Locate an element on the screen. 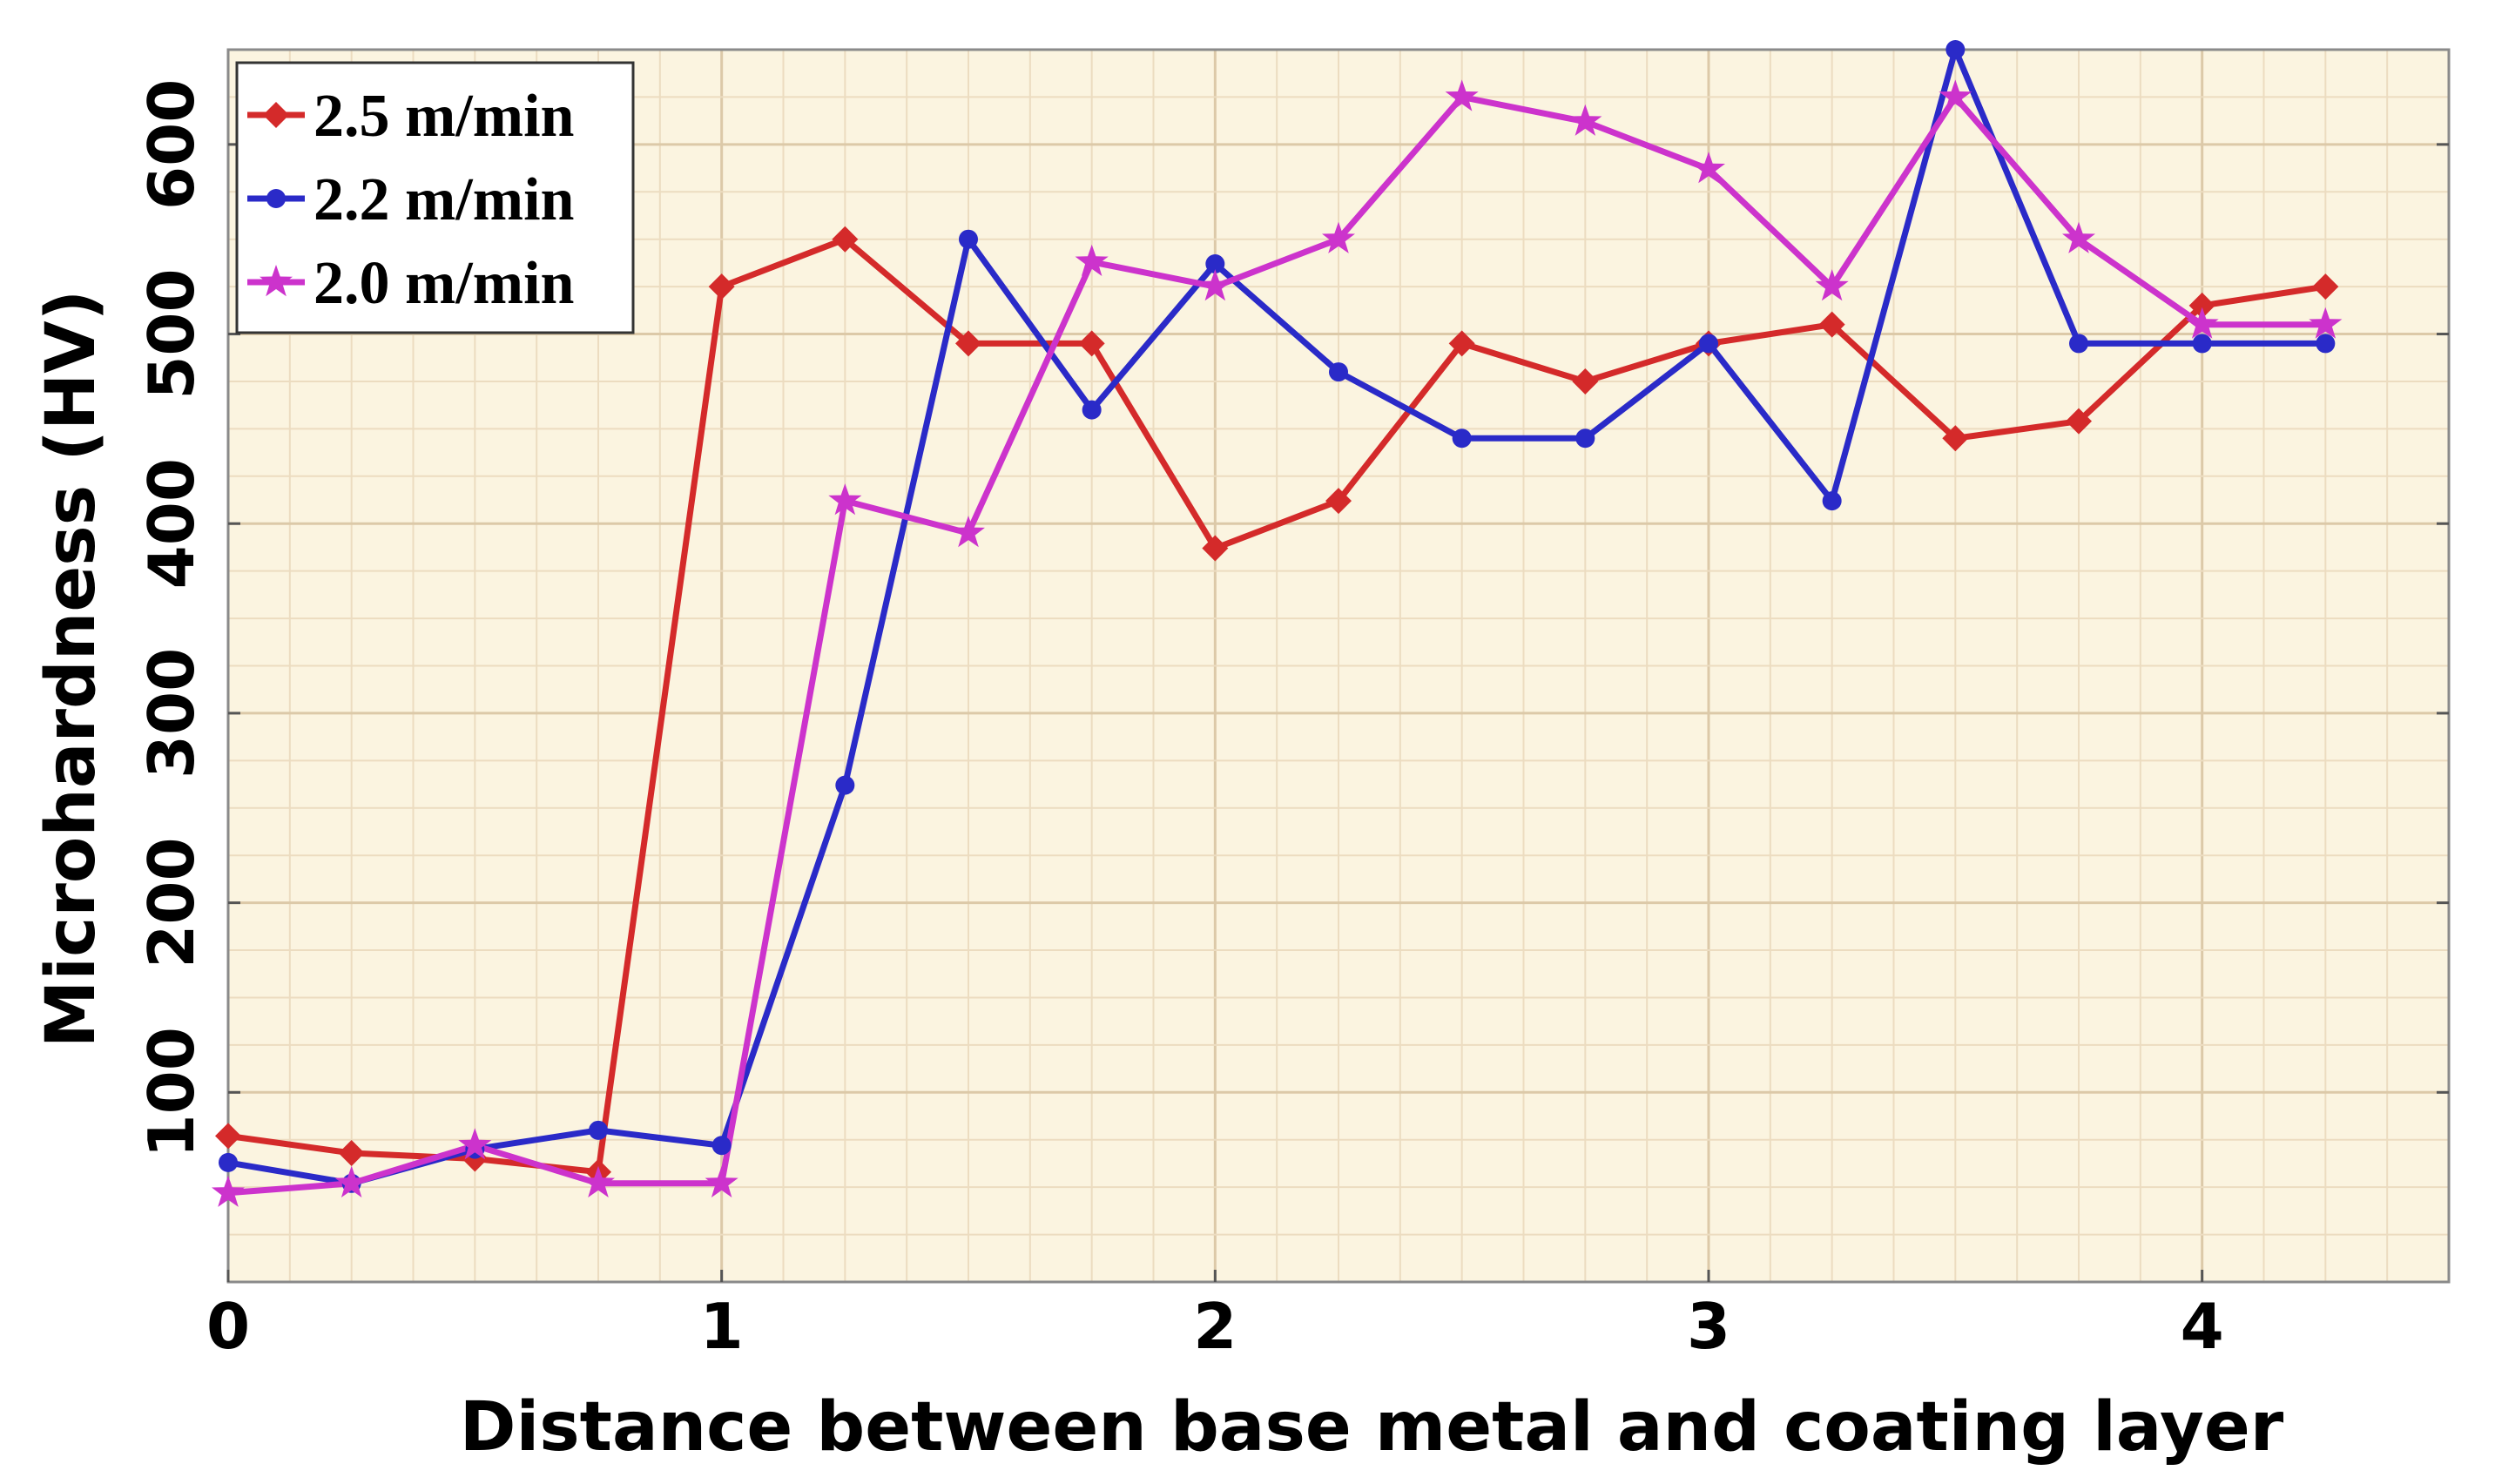  y-axis-title: Microhardness (HV) is located at coordinates (71, 669).